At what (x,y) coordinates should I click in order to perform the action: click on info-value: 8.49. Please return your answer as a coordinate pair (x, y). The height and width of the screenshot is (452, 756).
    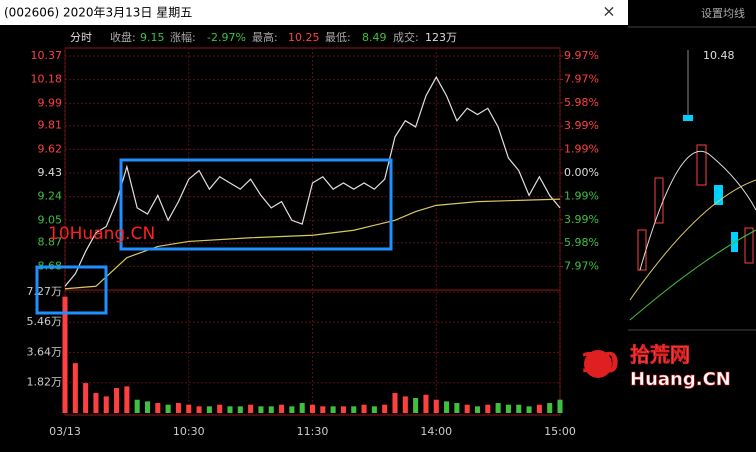
    Looking at the image, I should click on (374, 37).